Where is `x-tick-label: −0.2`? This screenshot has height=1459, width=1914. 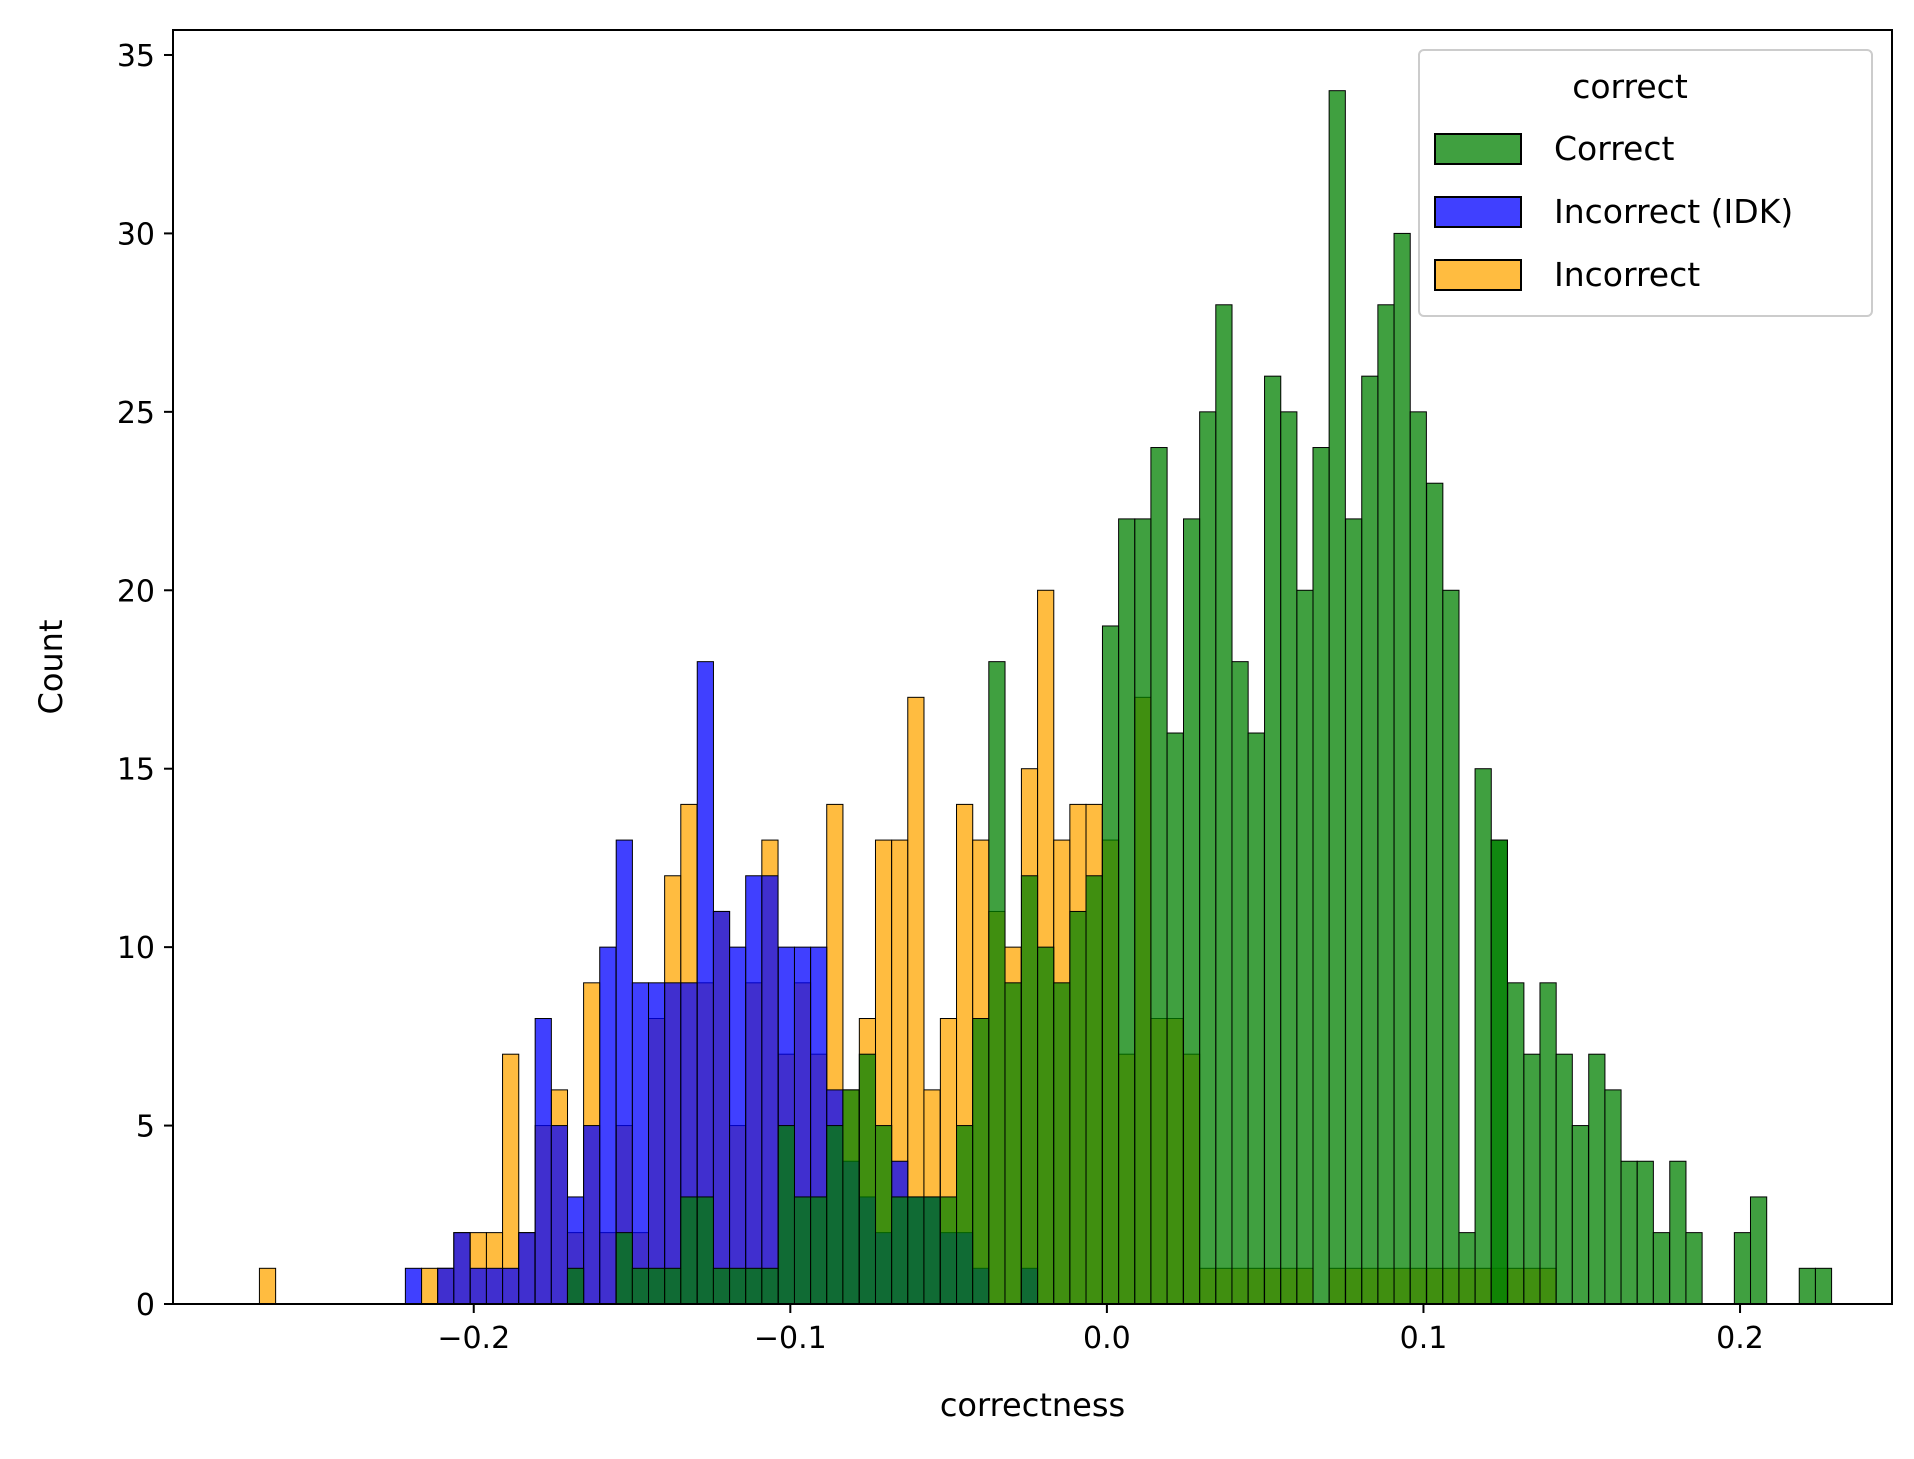 x-tick-label: −0.2 is located at coordinates (473, 1338).